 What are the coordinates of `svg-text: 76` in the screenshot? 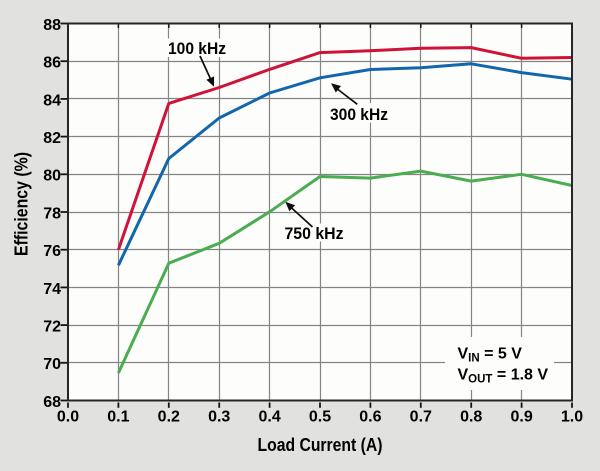 It's located at (52, 251).